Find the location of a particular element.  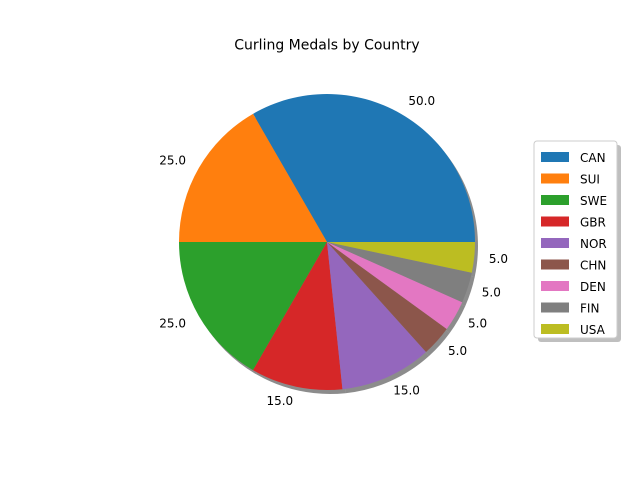

pie-slice-nor is located at coordinates (377, 316).